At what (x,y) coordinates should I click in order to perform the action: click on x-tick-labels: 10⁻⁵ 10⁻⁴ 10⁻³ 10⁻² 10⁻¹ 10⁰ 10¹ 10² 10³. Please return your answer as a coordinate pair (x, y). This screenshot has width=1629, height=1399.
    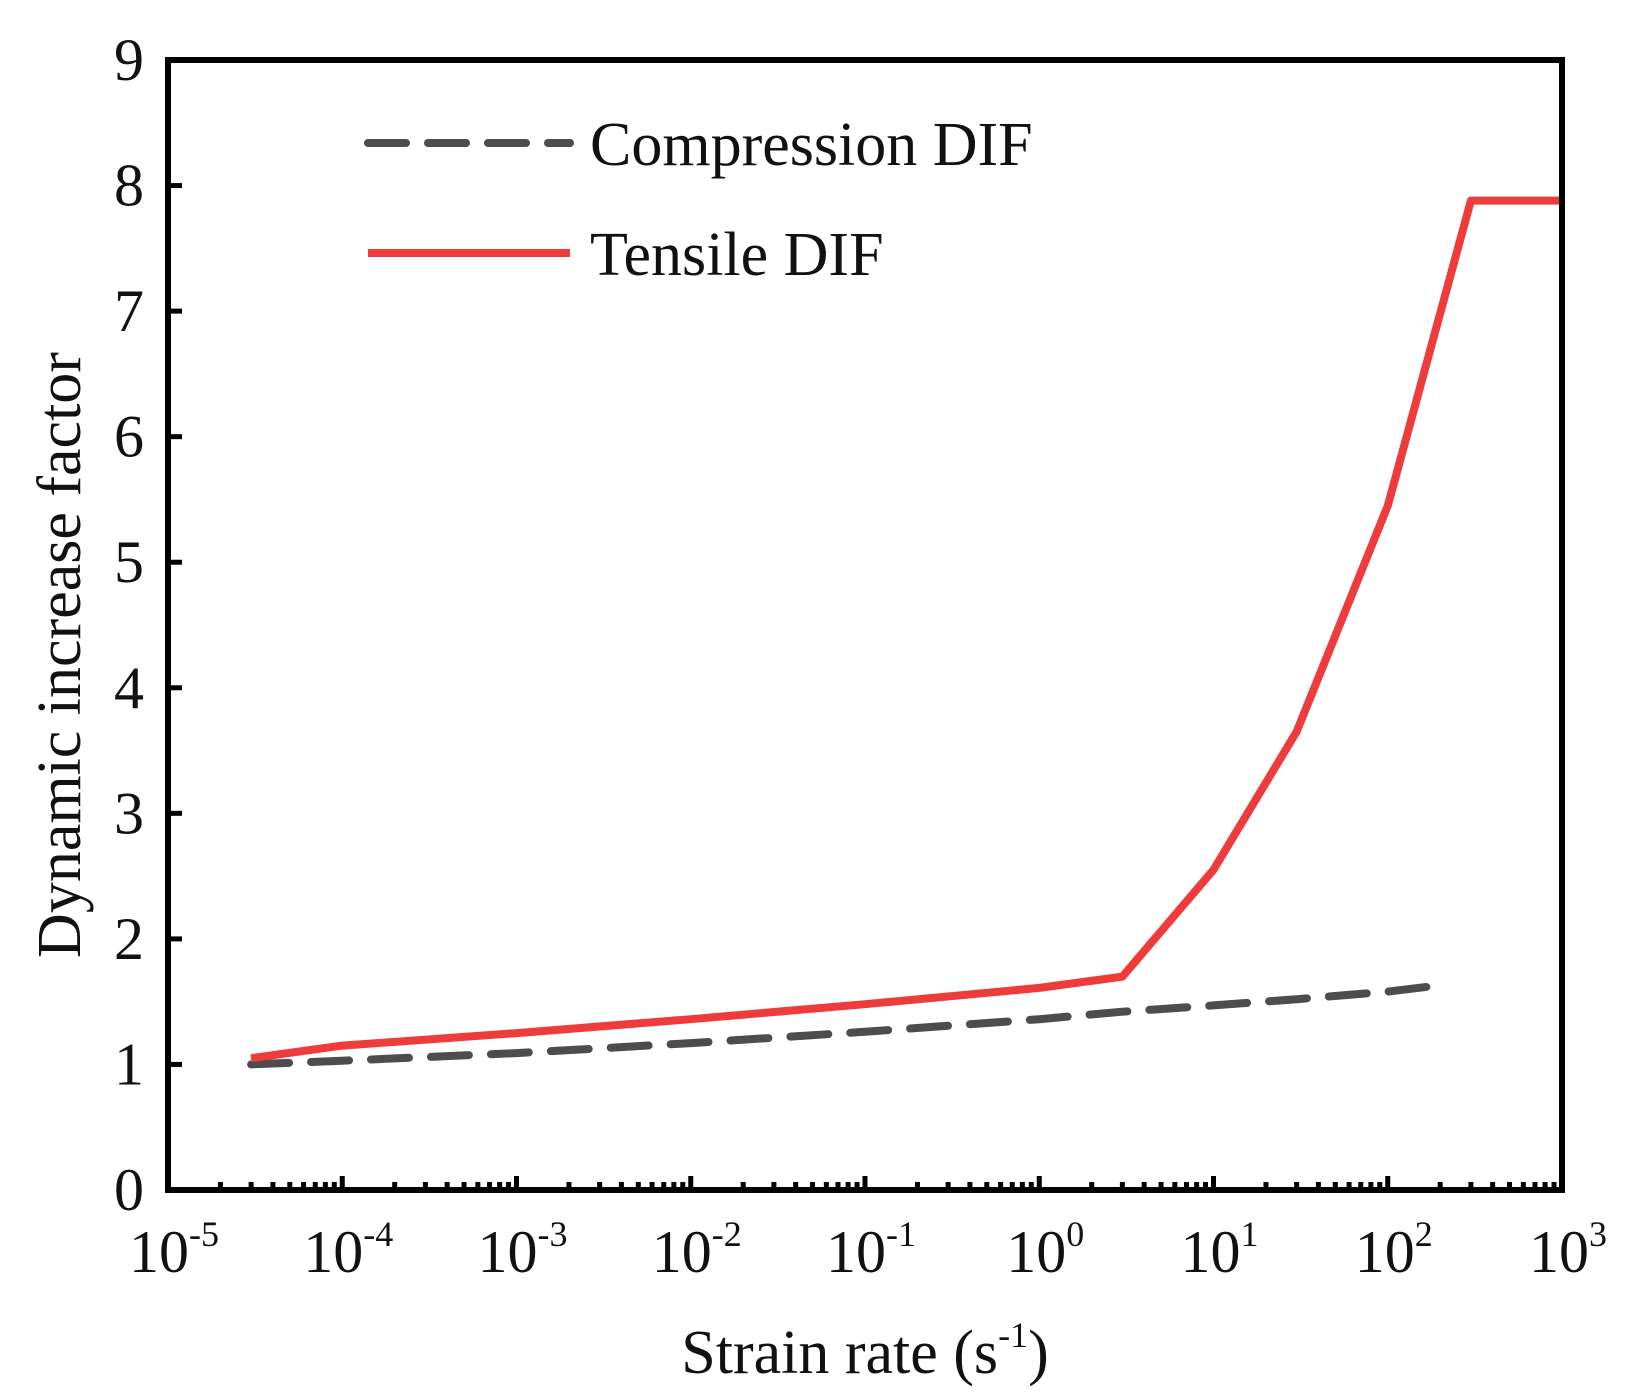
    Looking at the image, I should click on (868, 1249).